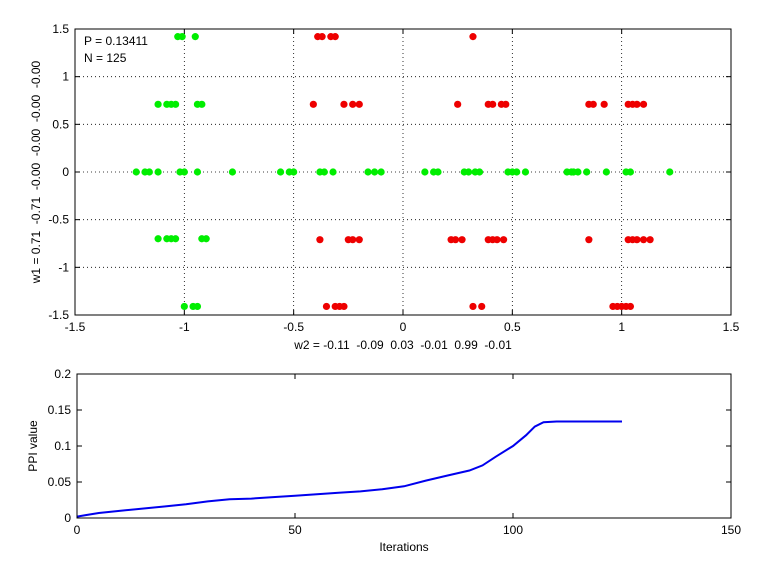 The width and height of the screenshot is (769, 576). What do you see at coordinates (349, 469) in the screenshot?
I see `ppi-series-line` at bounding box center [349, 469].